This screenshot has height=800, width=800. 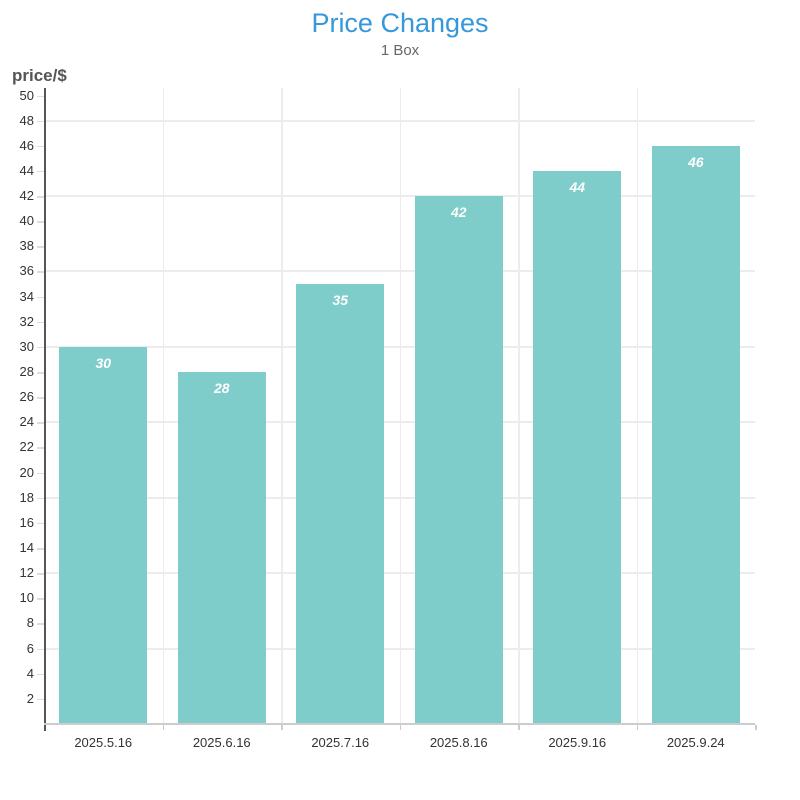 What do you see at coordinates (26, 548) in the screenshot?
I see `y-tick-label: 14` at bounding box center [26, 548].